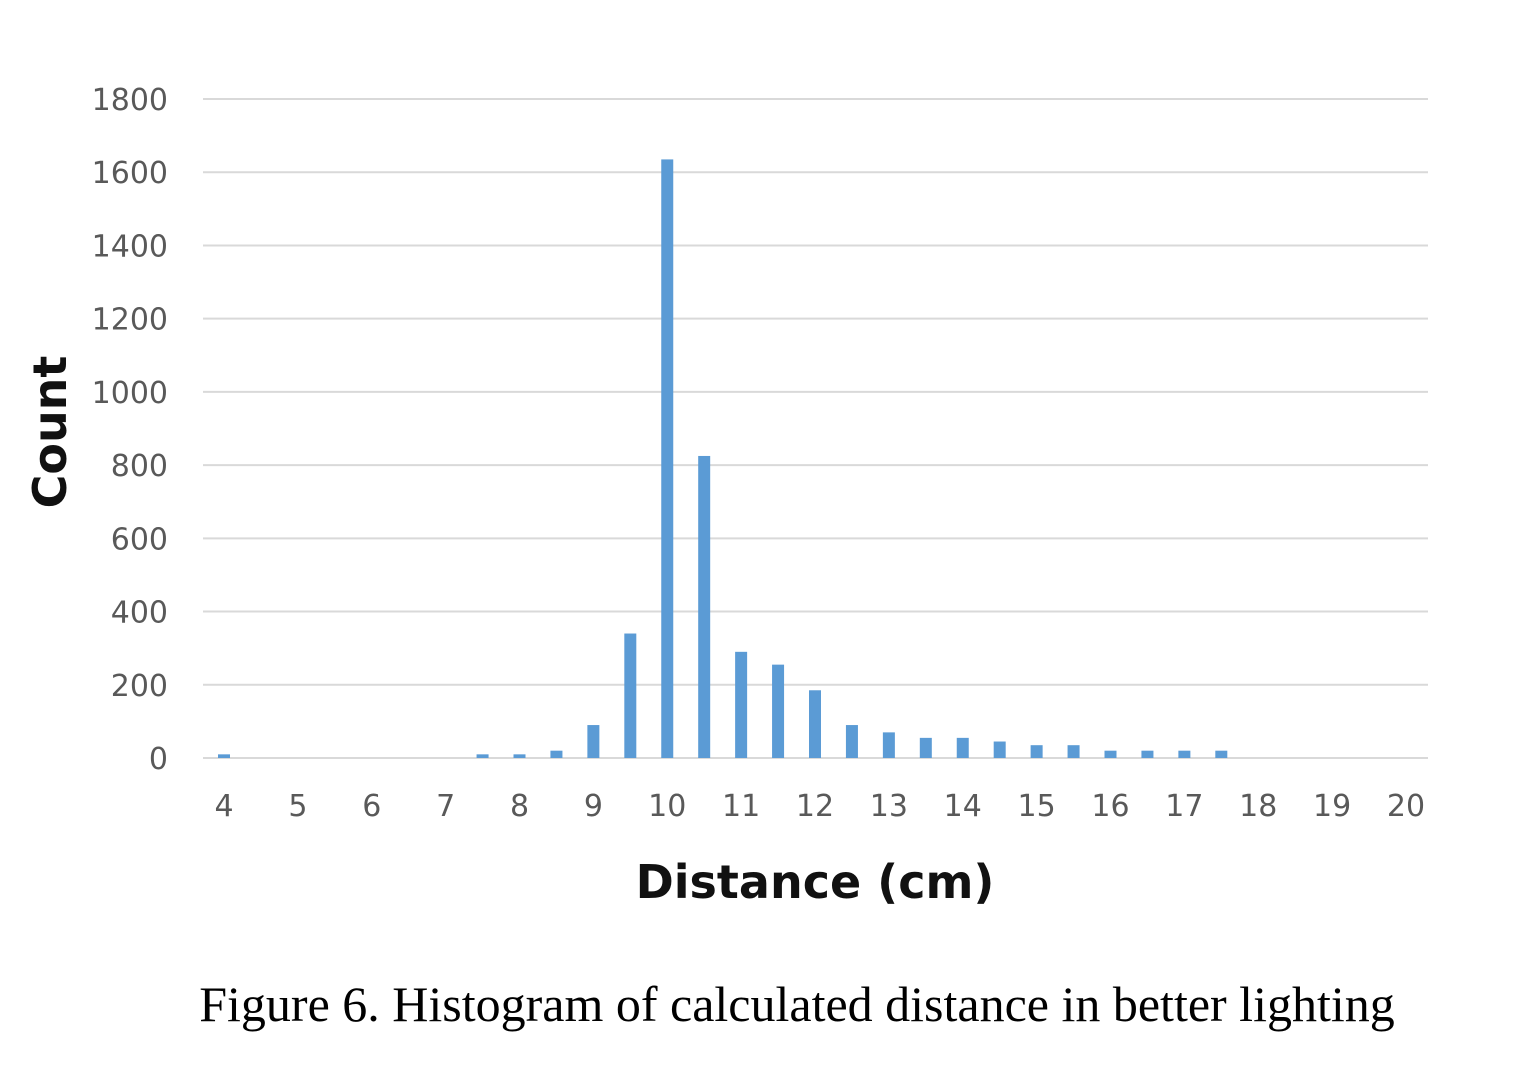 The width and height of the screenshot is (1514, 1078). I want to click on x-axis-ticks: 4 5 6 7 8 9 10 11 12 13 14 15 16 17 18 19 20, so click(819, 806).